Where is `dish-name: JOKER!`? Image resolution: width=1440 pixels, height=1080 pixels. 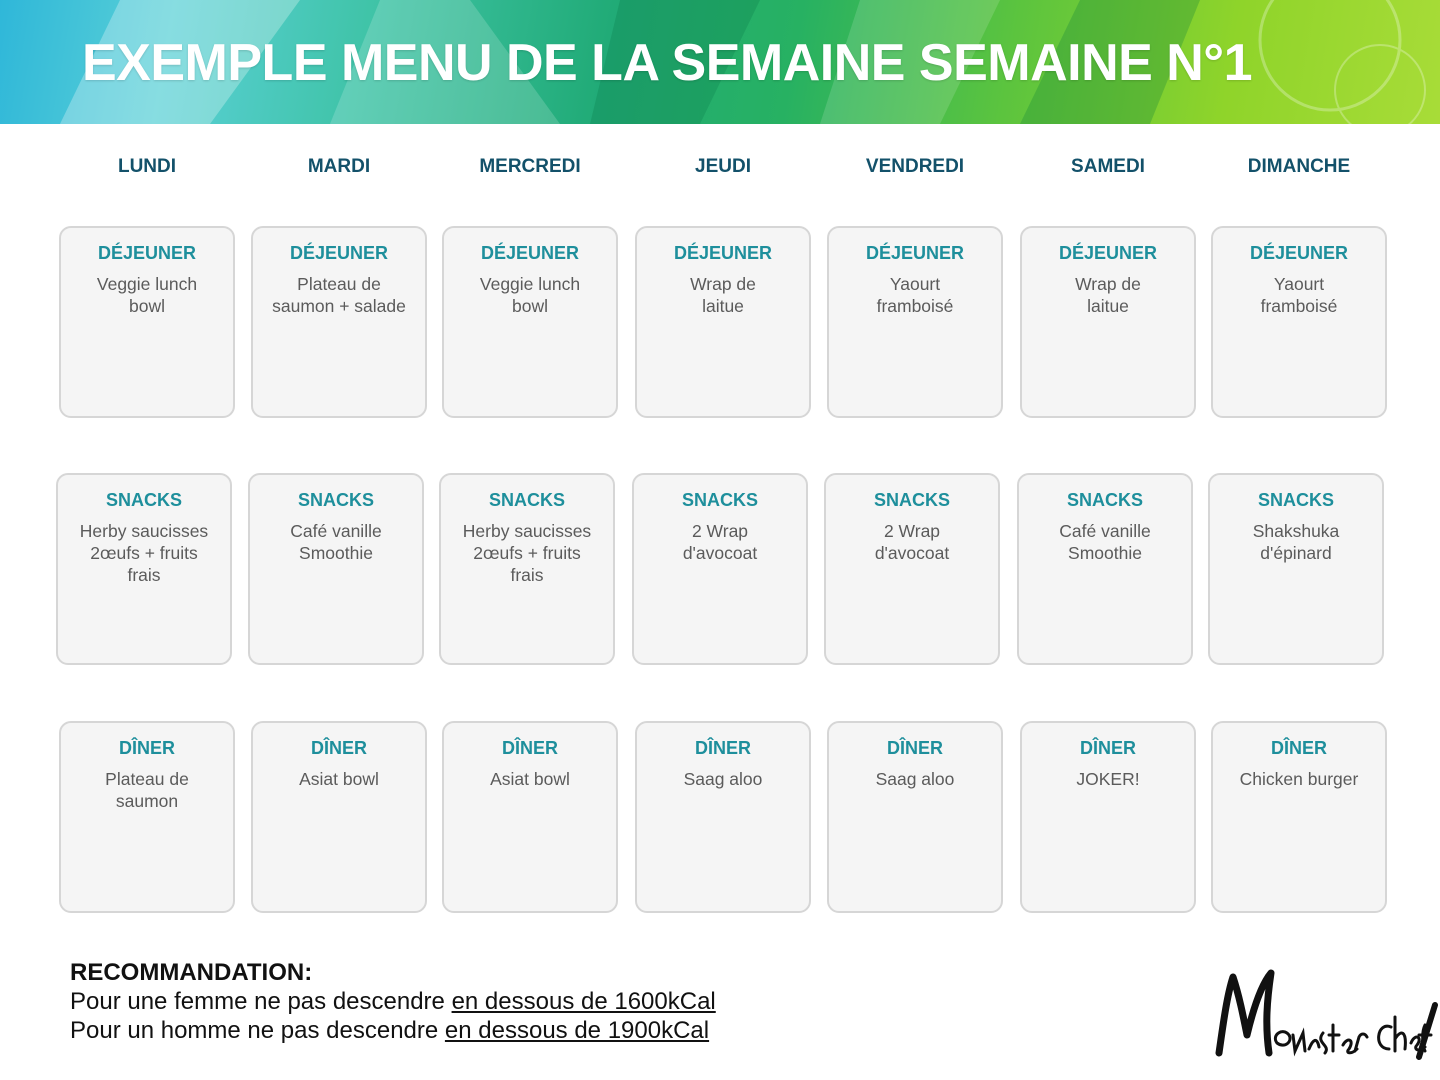
dish-name: JOKER! is located at coordinates (1108, 779).